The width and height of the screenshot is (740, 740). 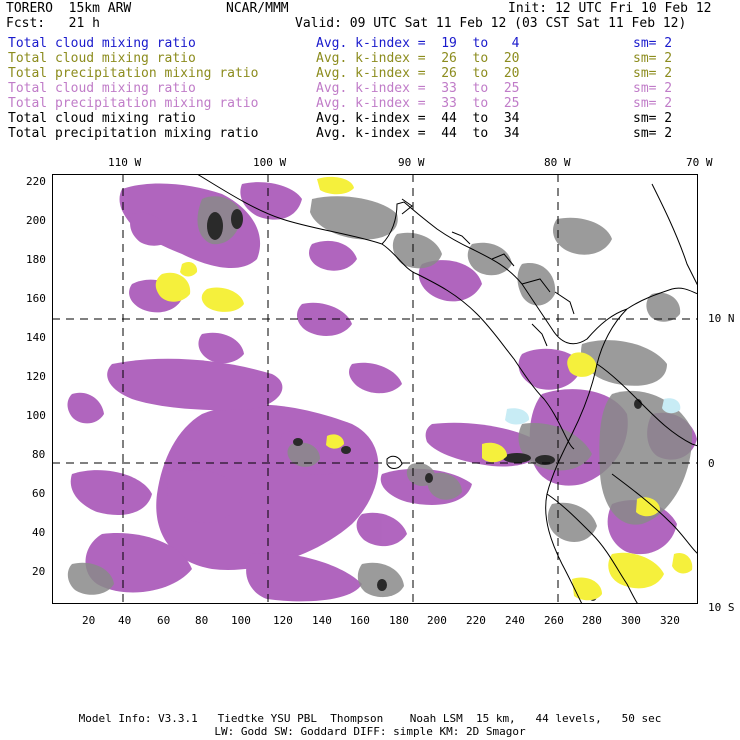 What do you see at coordinates (418, 43) in the screenshot?
I see `legend-kindex: Avg. k-index = 19 to 4` at bounding box center [418, 43].